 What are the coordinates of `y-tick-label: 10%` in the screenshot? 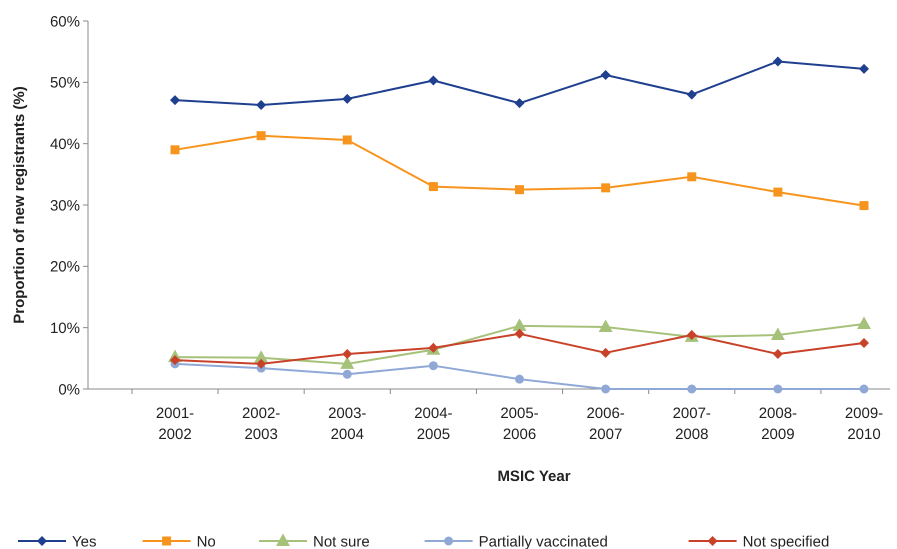 It's located at (65, 328).